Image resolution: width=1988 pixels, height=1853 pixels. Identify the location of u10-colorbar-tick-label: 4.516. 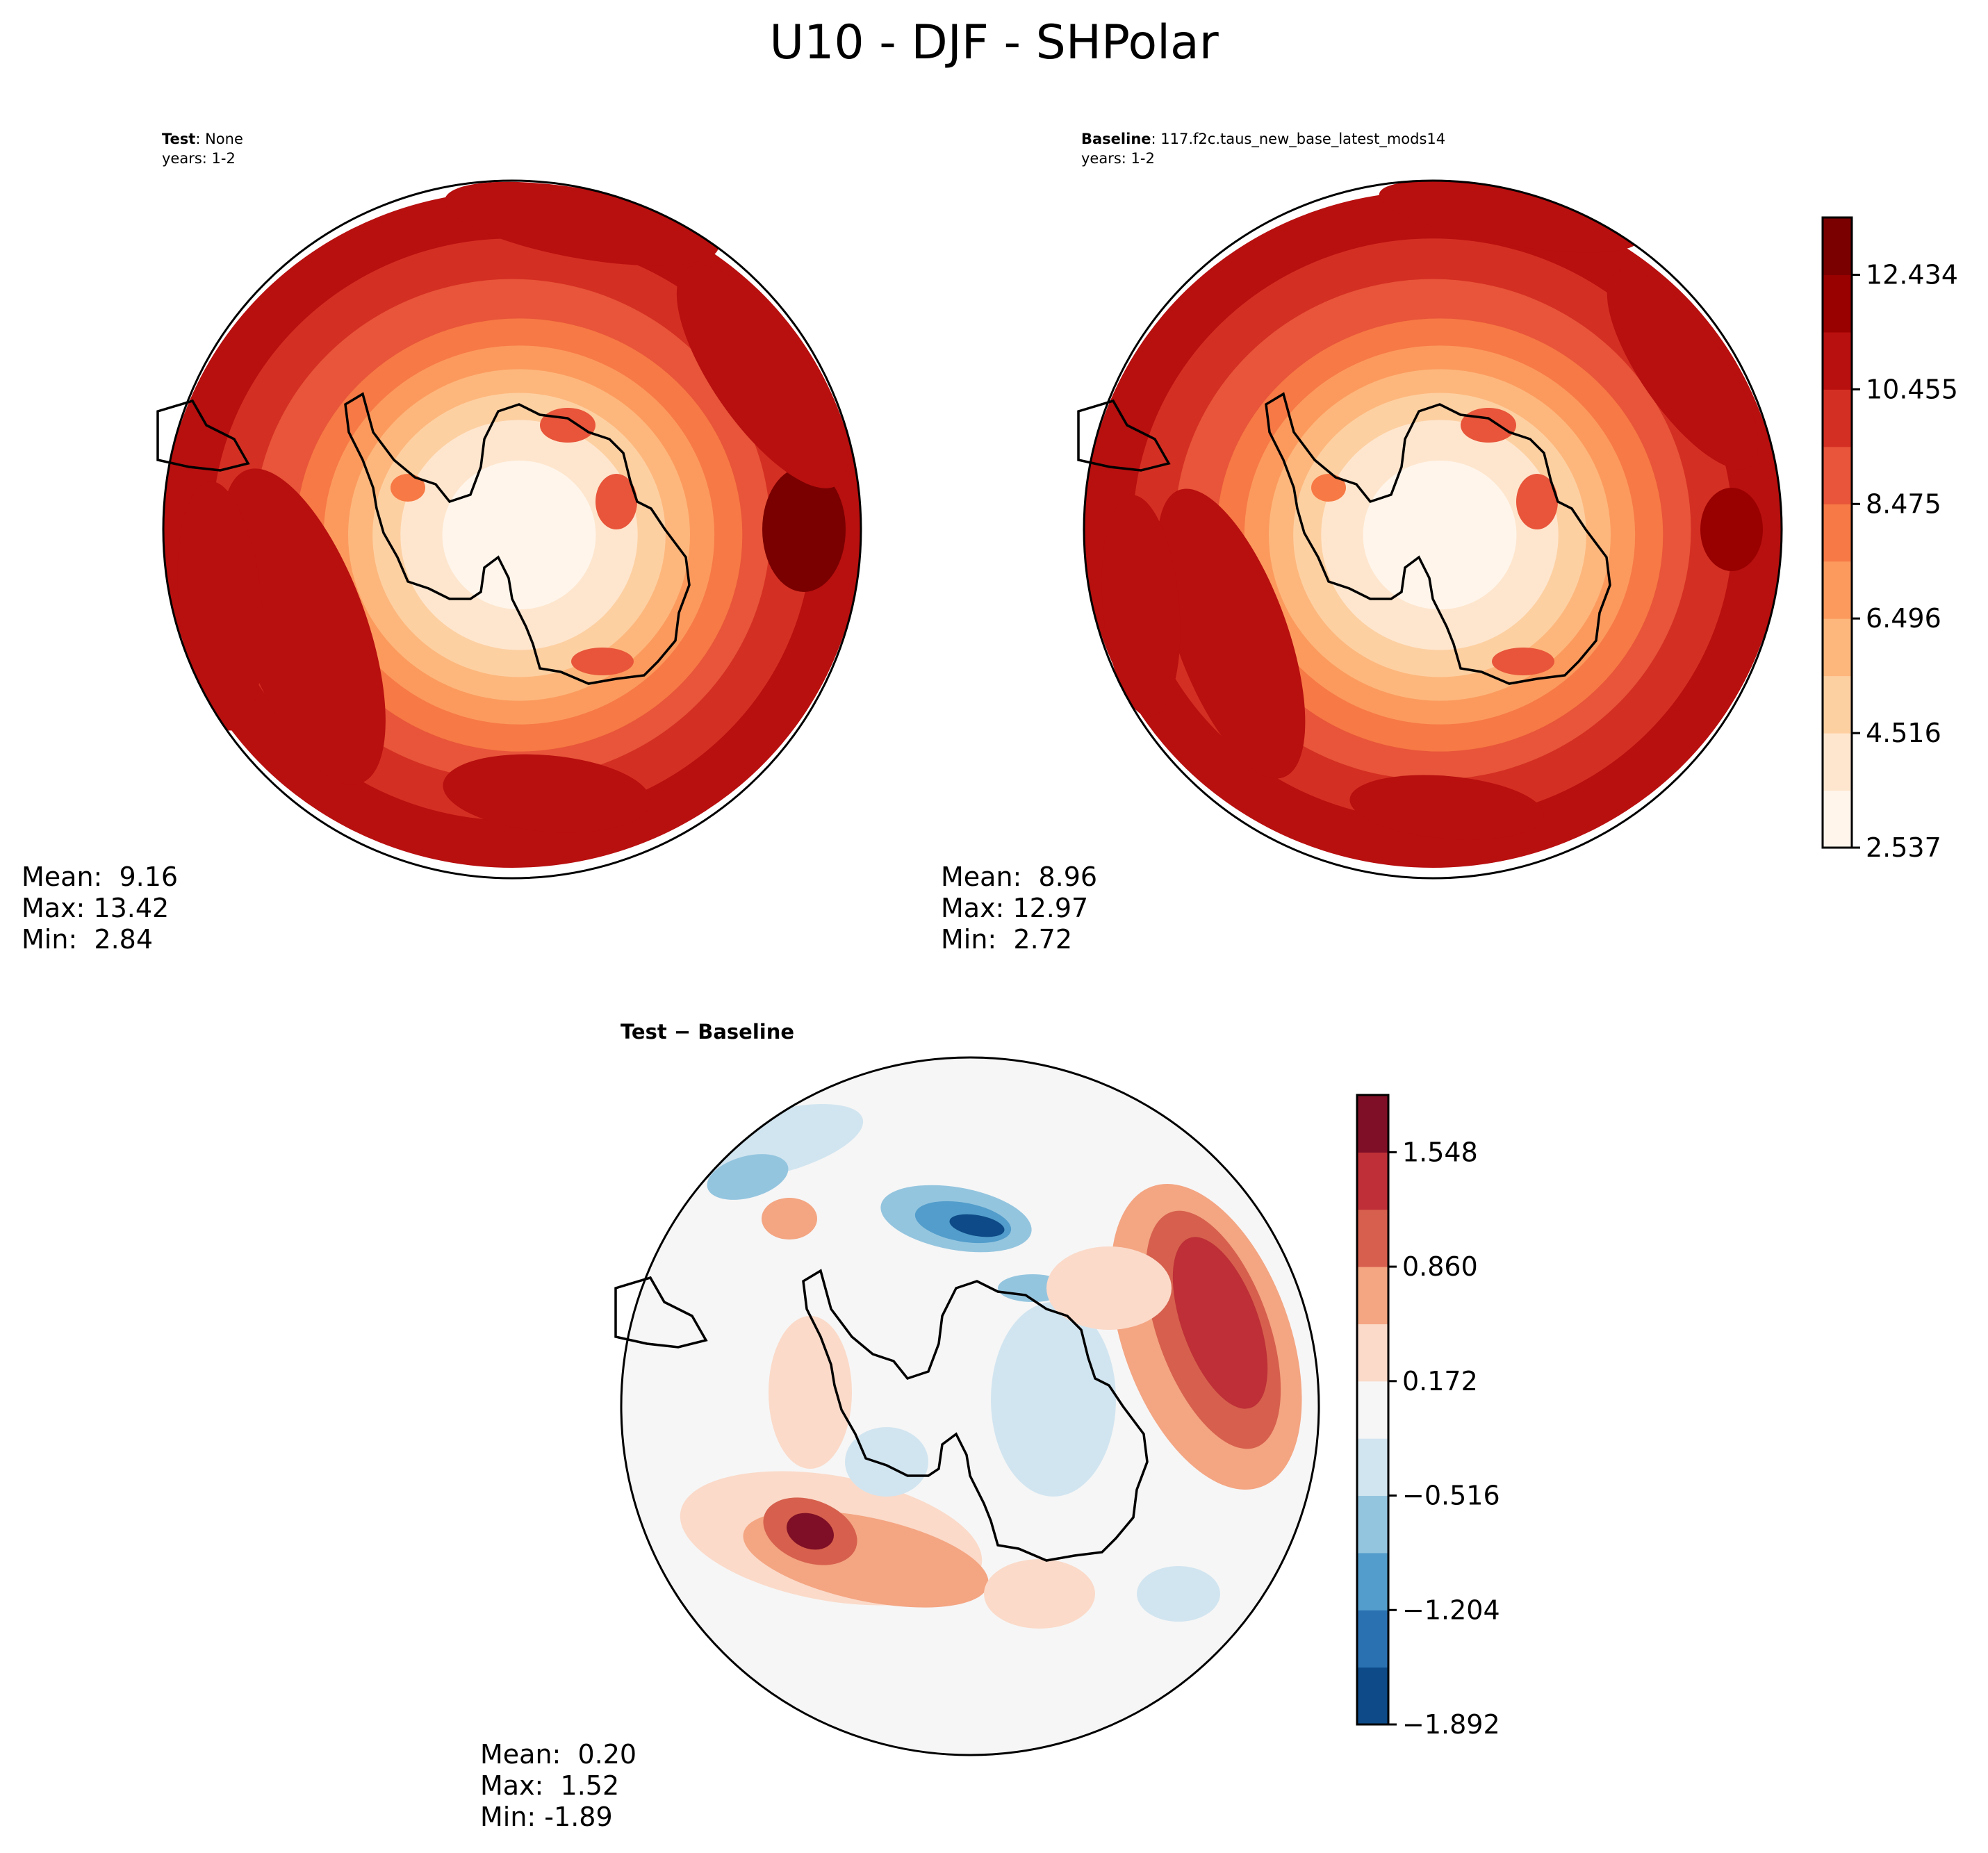
(1903, 733).